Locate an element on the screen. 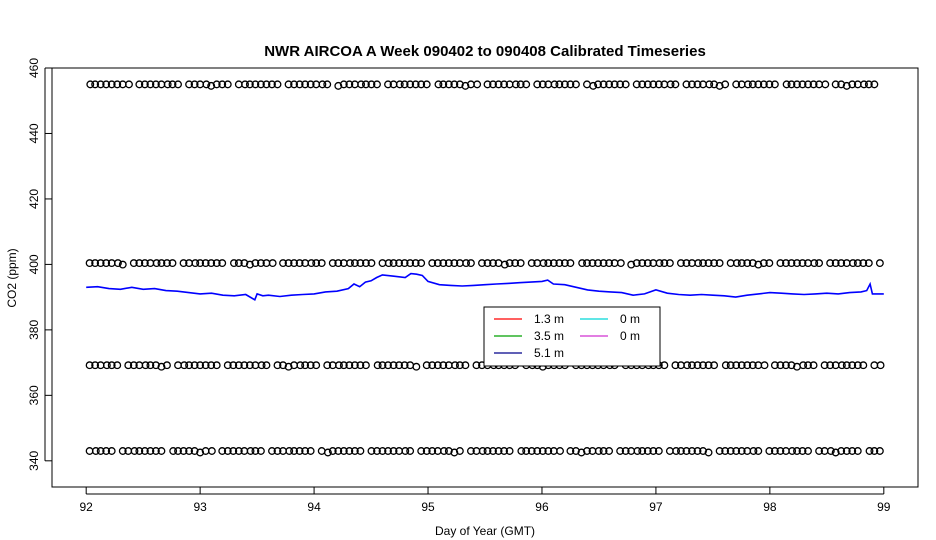 The height and width of the screenshot is (540, 936). y-axis: 340 360 380 400 420 440 460 is located at coordinates (39, 264).